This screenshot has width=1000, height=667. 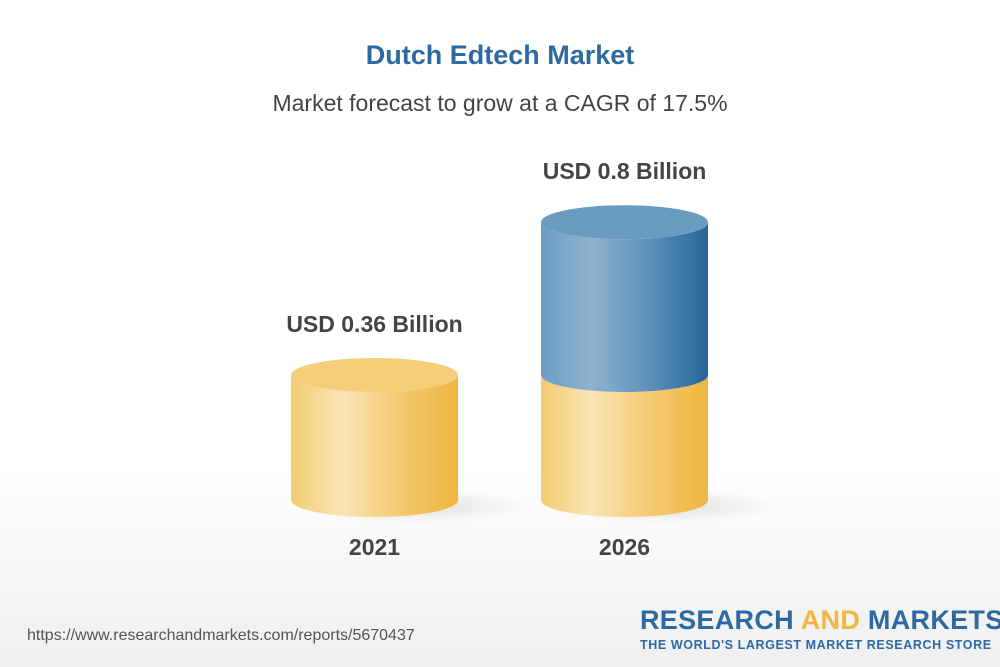 What do you see at coordinates (500, 55) in the screenshot?
I see `chart-title: Dutch Edtech Market` at bounding box center [500, 55].